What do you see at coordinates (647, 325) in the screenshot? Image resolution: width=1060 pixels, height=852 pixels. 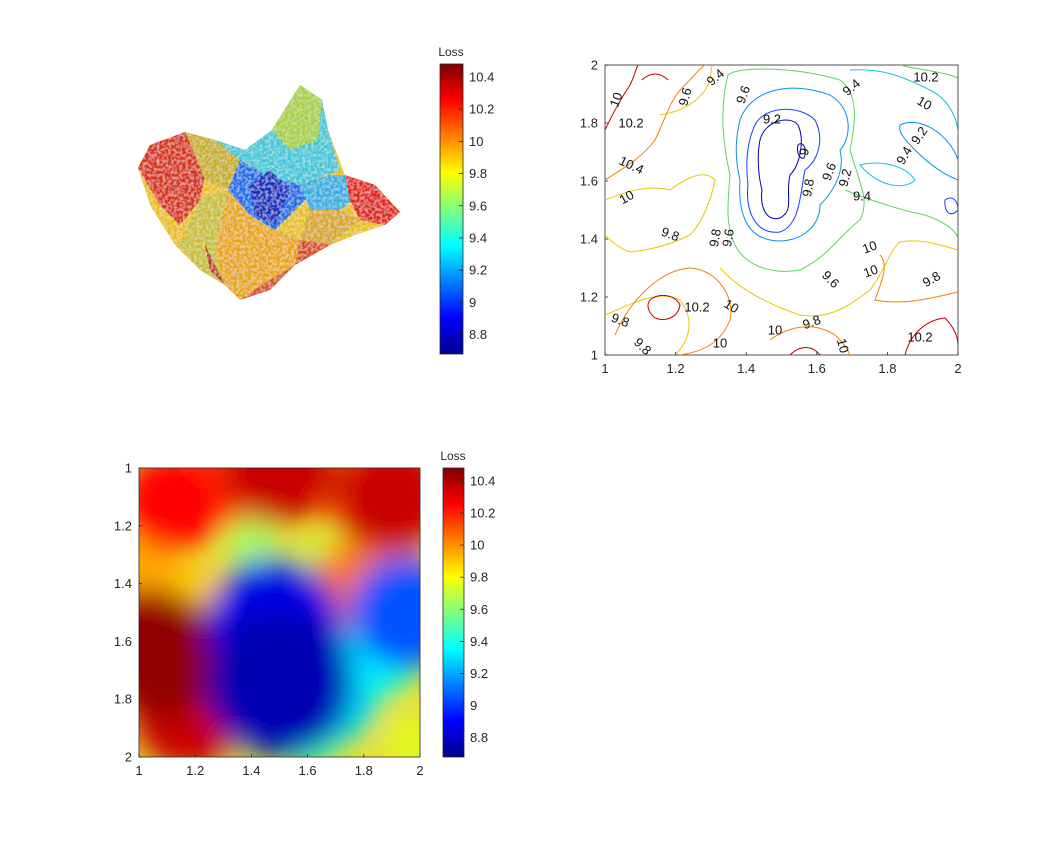 I see `contour-line-10-d` at bounding box center [647, 325].